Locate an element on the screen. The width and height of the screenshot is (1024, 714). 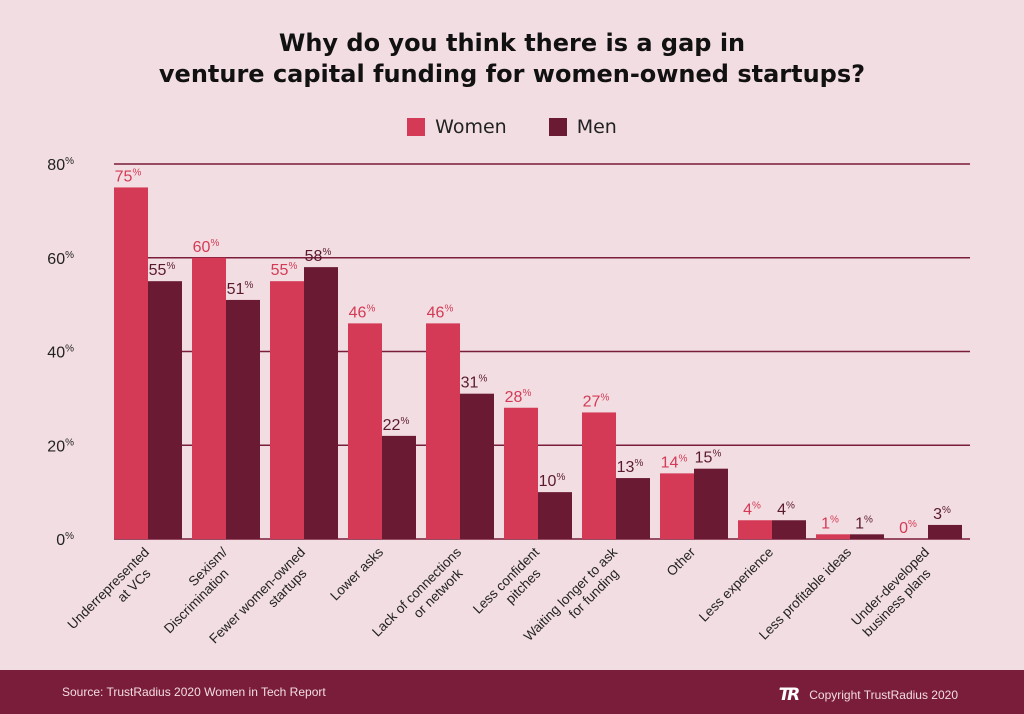
data-label-men-1: 51% is located at coordinates (240, 289).